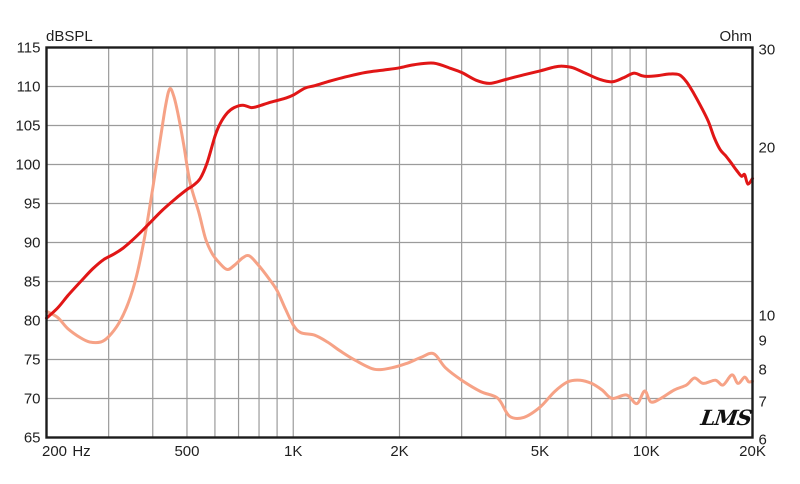 The height and width of the screenshot is (484, 800). I want to click on x-axis-tick-label: 10K, so click(646, 451).